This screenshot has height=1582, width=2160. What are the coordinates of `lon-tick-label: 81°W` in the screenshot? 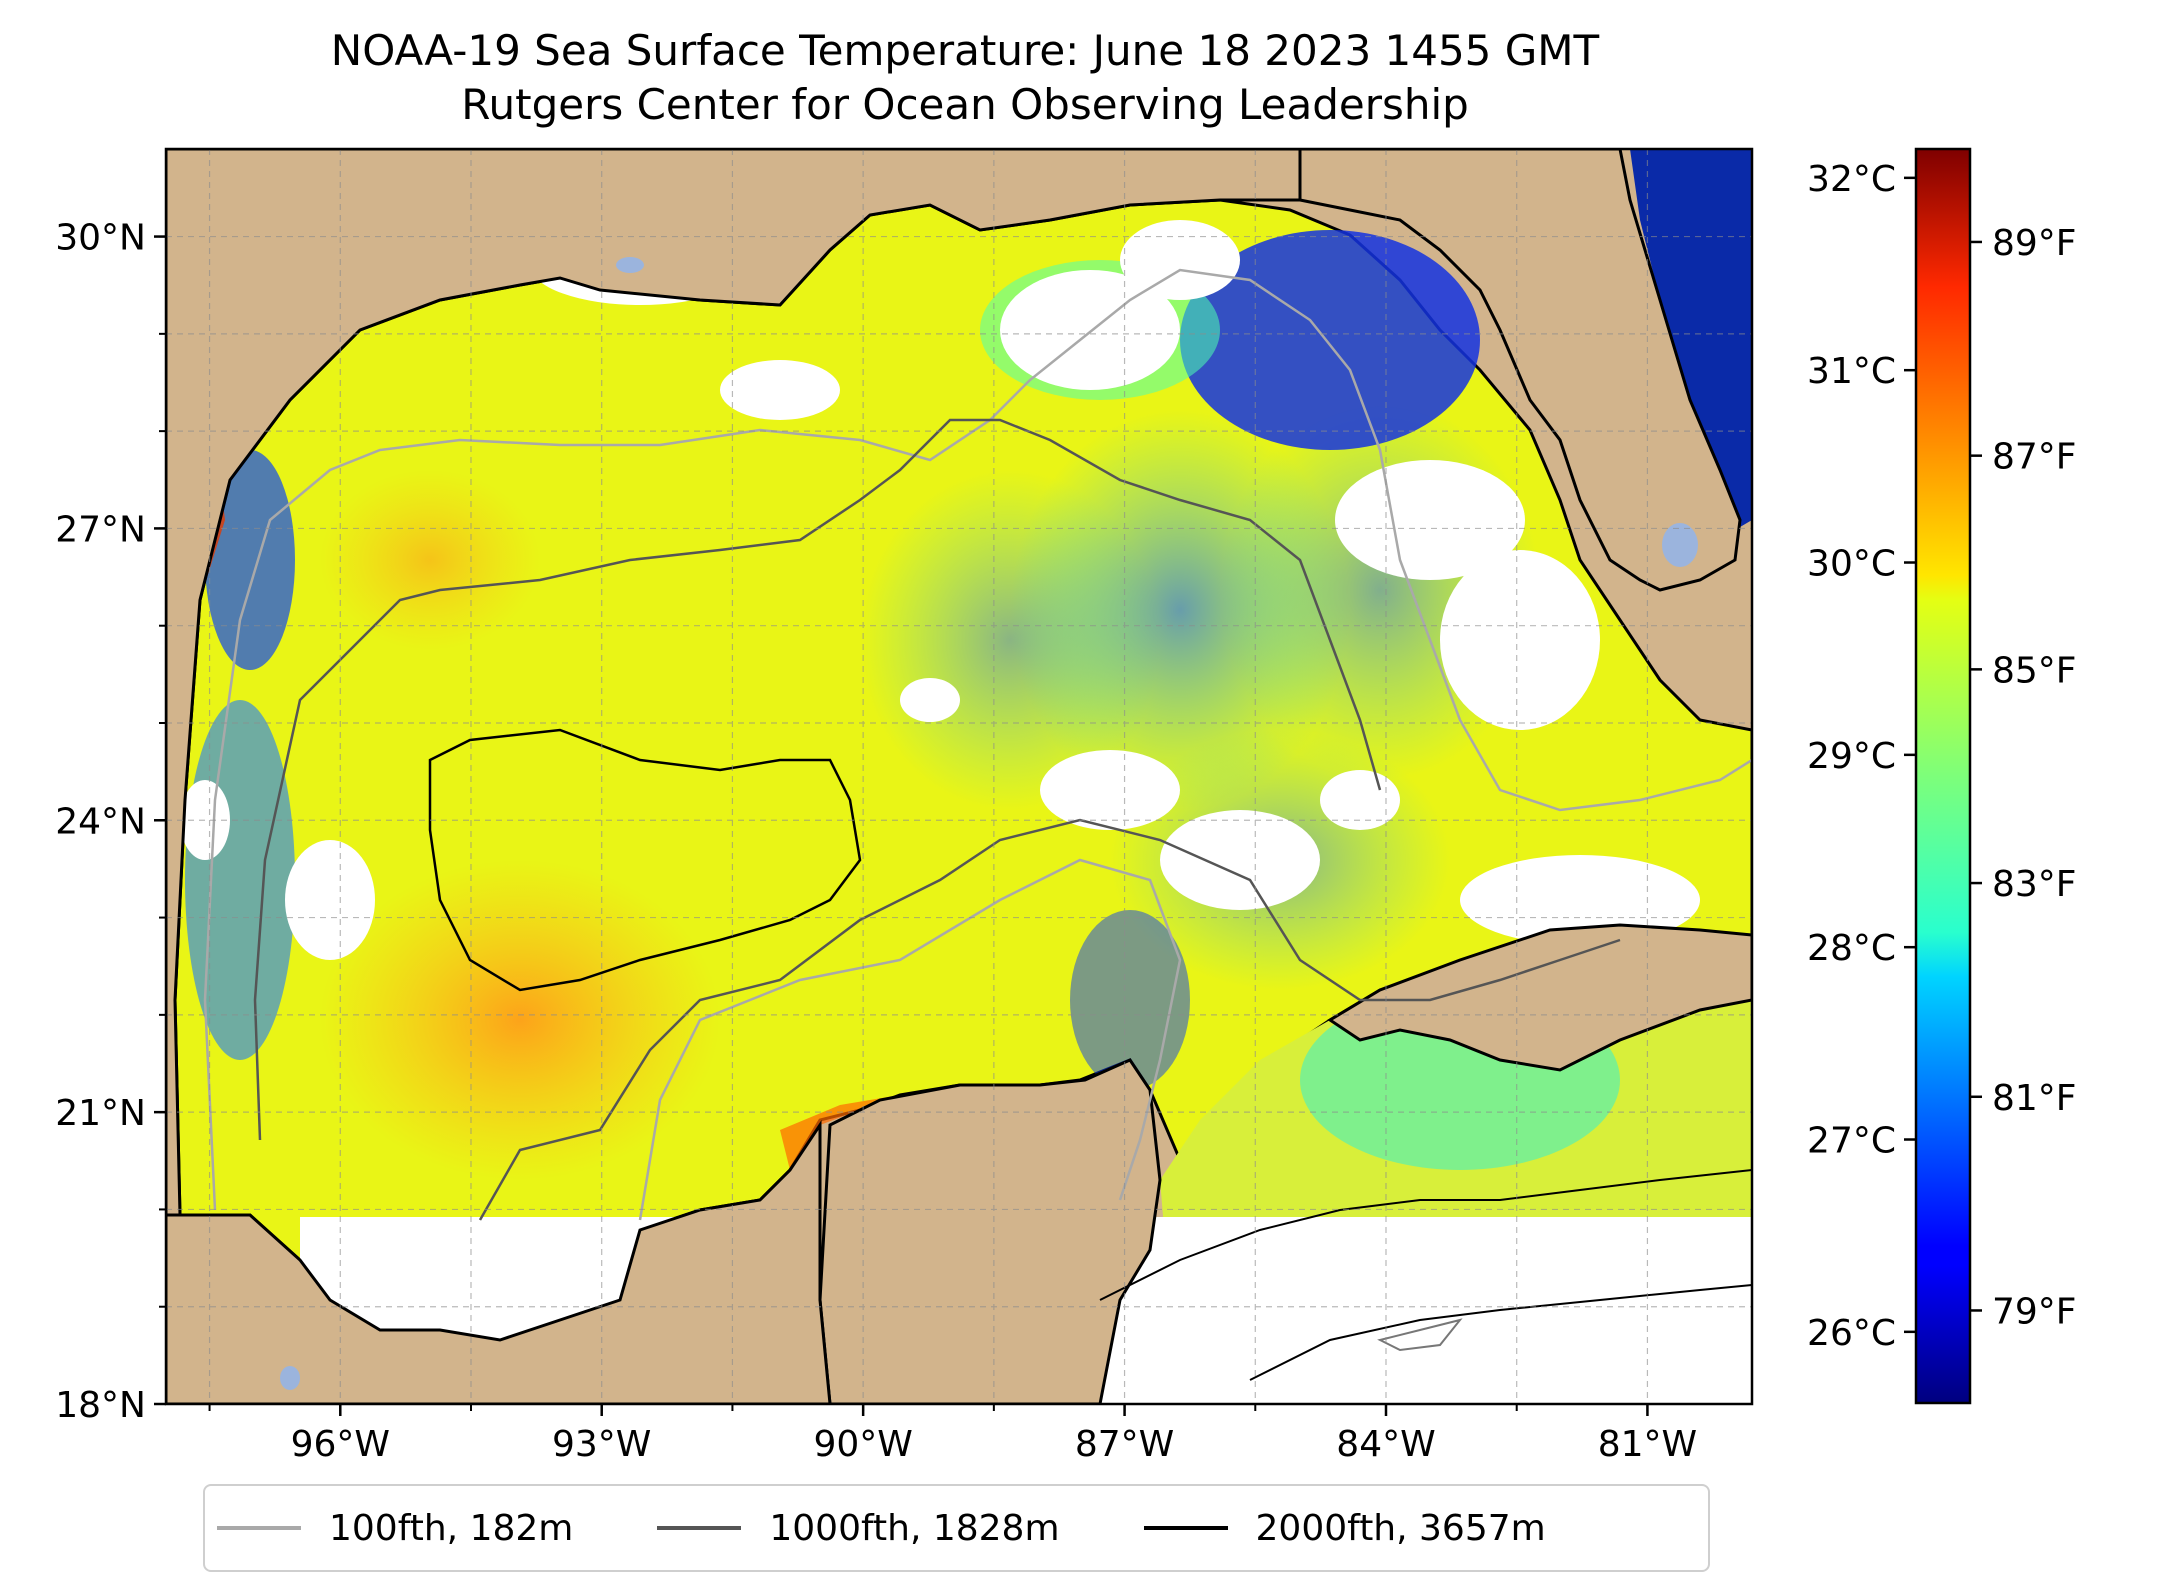 It's located at (1647, 1444).